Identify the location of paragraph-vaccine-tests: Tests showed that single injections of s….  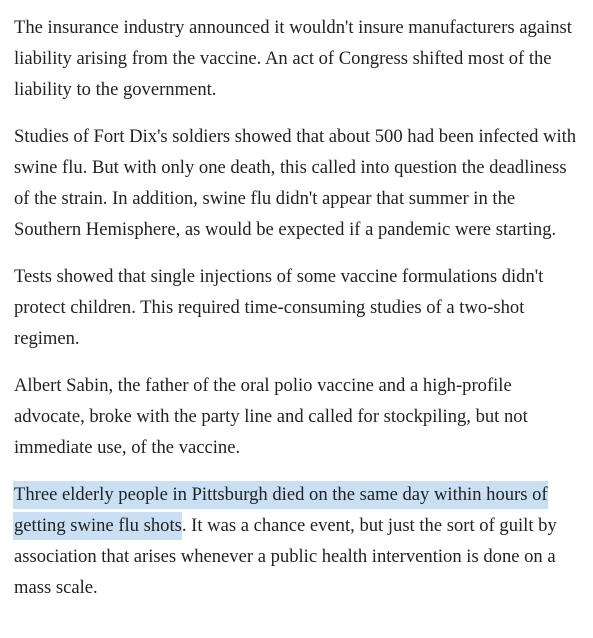
(279, 307).